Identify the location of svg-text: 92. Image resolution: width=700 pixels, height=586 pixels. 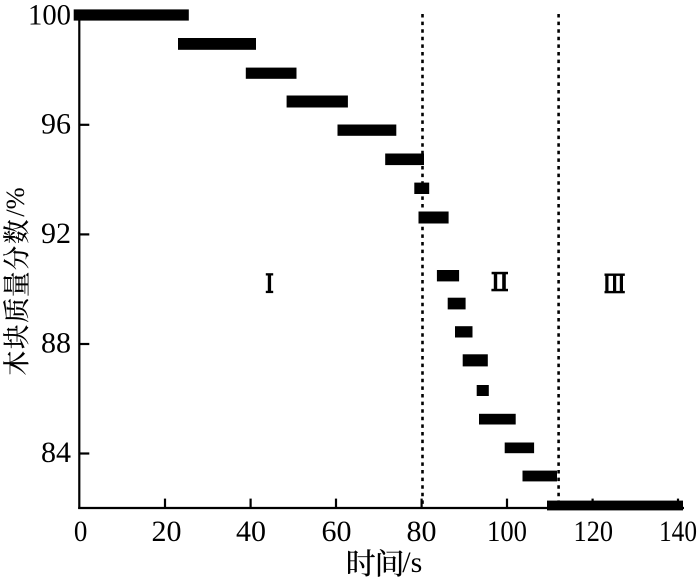
(56, 233).